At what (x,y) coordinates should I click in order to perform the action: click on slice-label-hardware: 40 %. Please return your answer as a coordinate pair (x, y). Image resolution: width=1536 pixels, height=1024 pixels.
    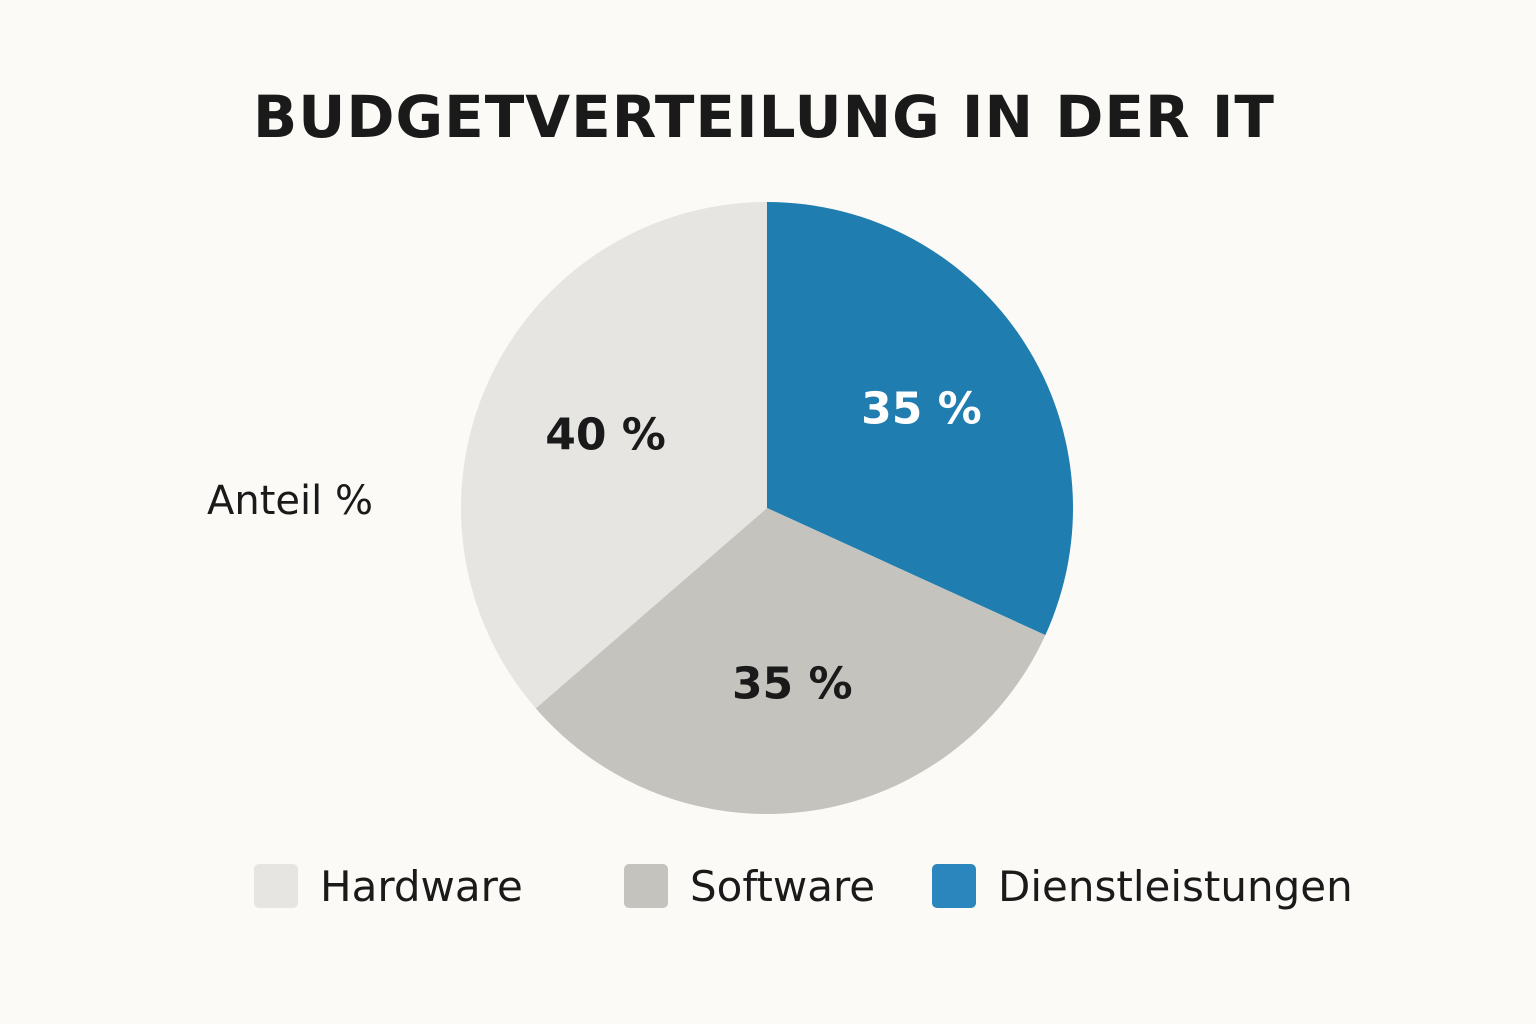
    Looking at the image, I should click on (605, 434).